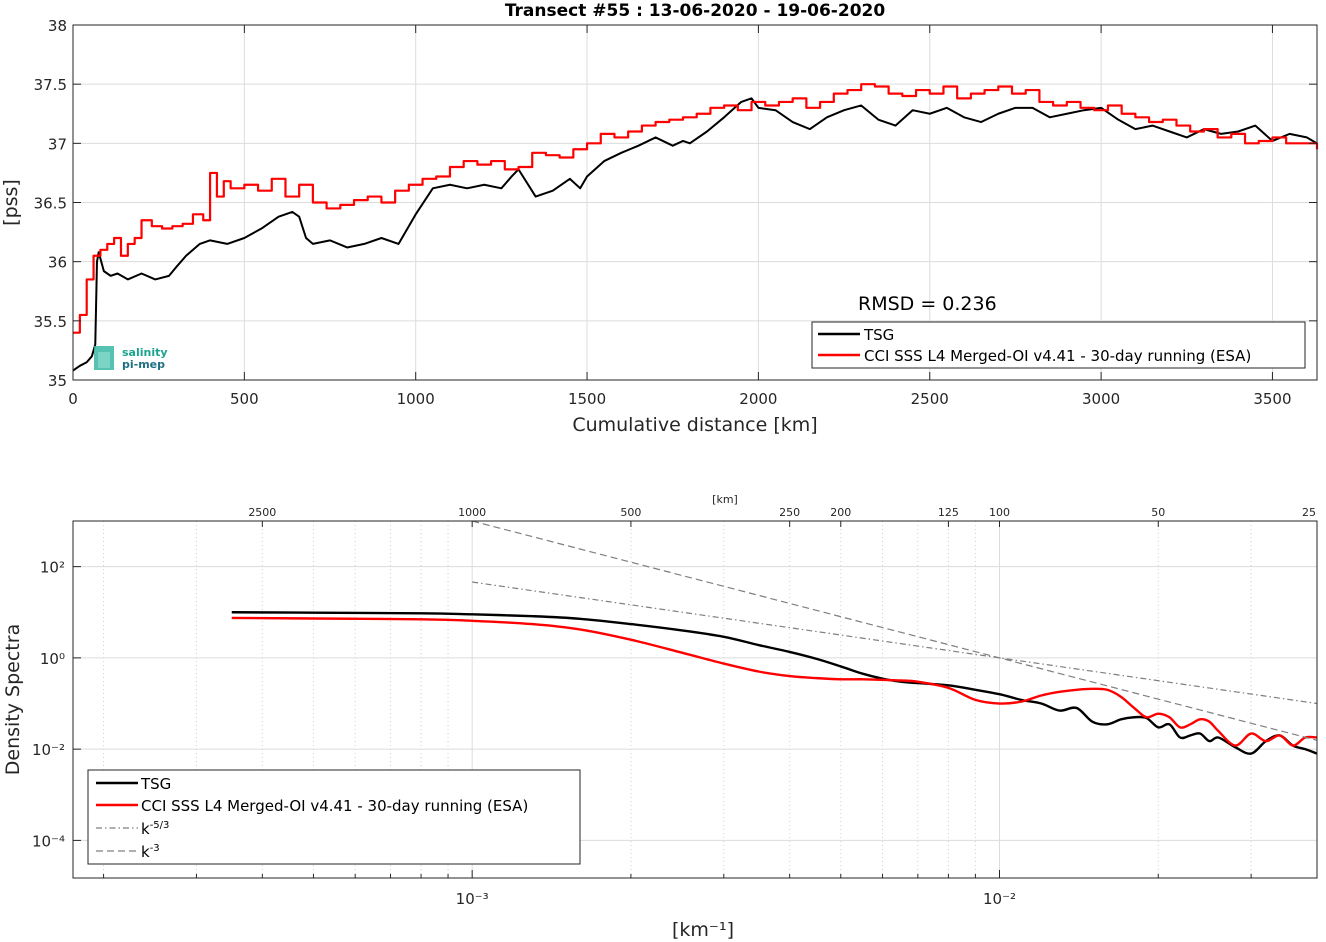 The height and width of the screenshot is (942, 1326). Describe the element at coordinates (1158, 512) in the screenshot. I see `top-km-tick-label: 50` at that location.